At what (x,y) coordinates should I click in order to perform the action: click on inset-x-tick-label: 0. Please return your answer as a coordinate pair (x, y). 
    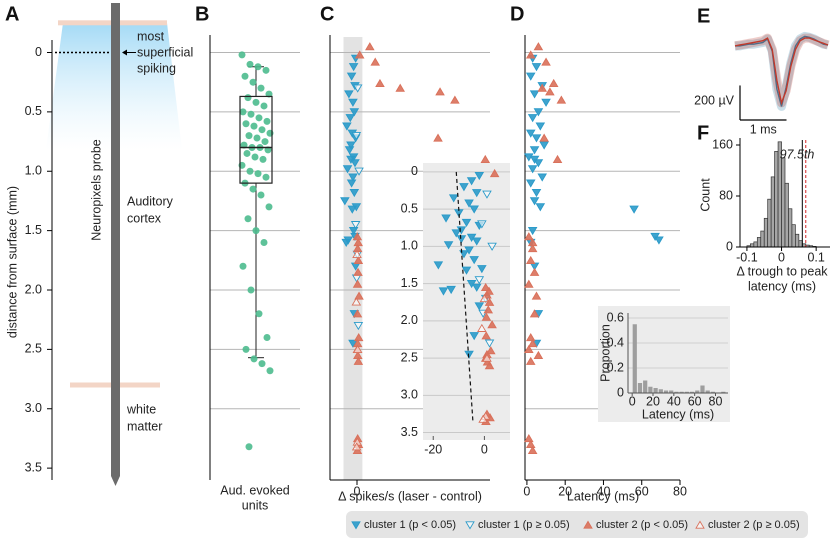
    Looking at the image, I should click on (484, 449).